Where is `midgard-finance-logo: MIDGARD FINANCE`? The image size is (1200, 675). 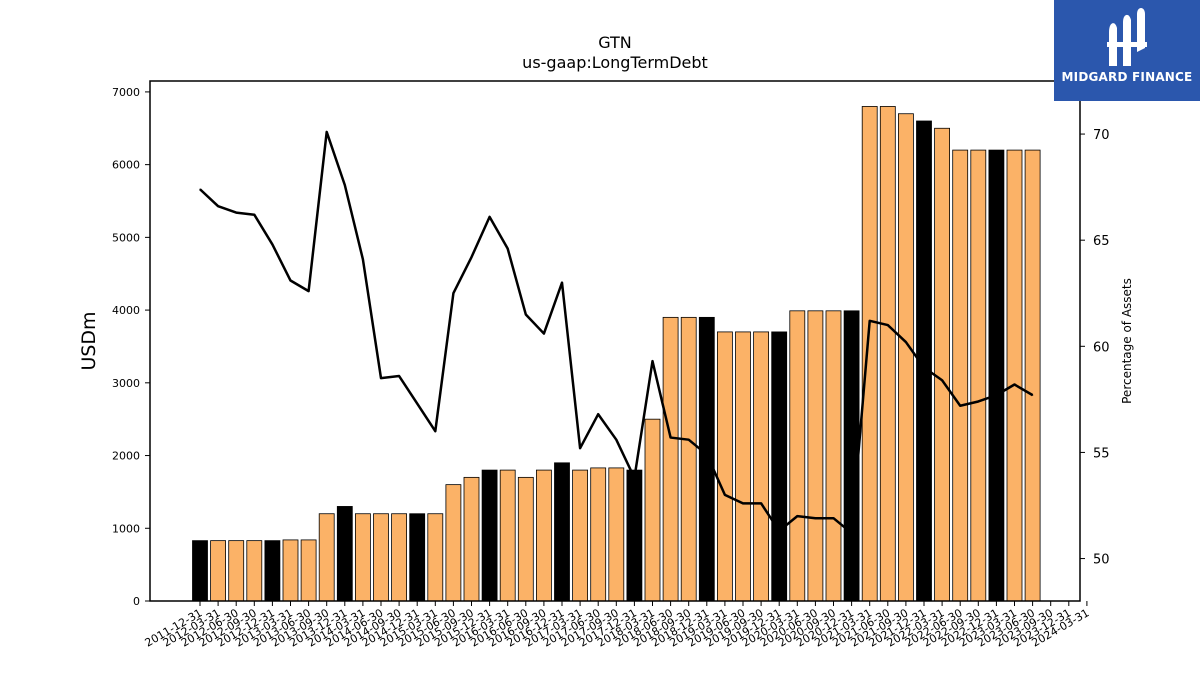
midgard-finance-logo: MIDGARD FINANCE is located at coordinates (1127, 50).